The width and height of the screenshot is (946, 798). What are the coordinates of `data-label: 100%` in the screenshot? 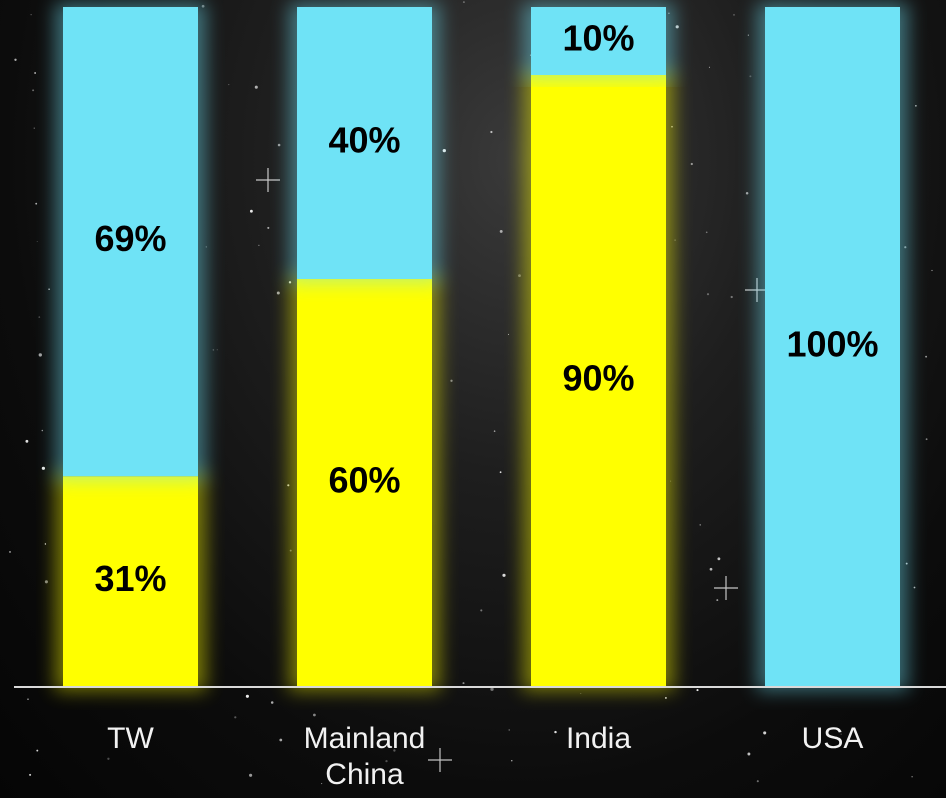 It's located at (832, 344).